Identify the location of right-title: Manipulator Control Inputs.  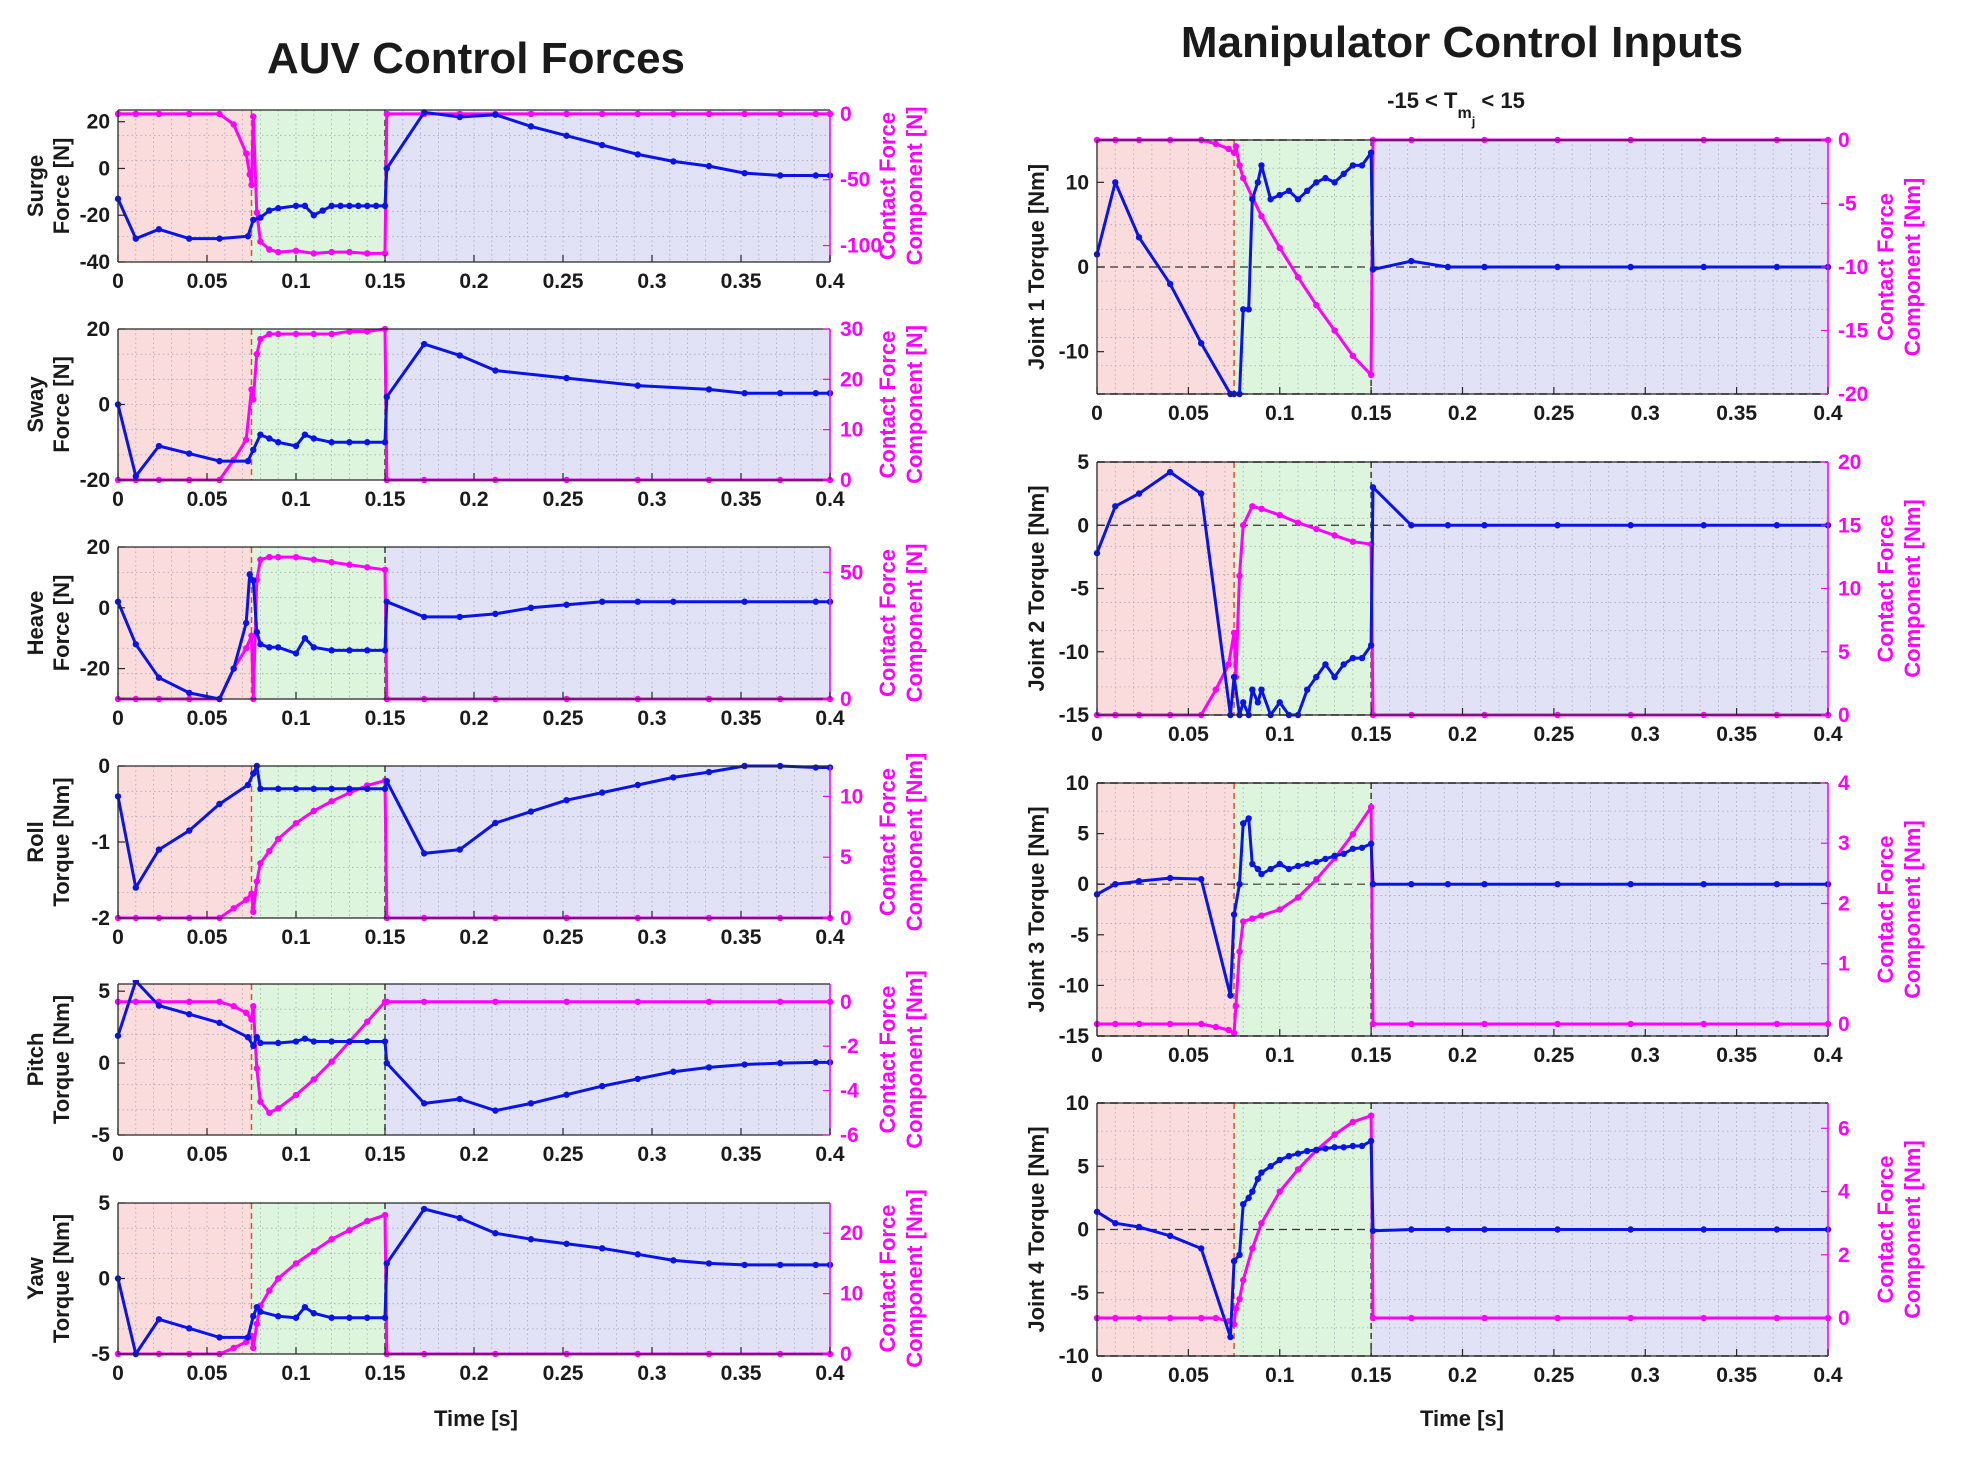
(1462, 42).